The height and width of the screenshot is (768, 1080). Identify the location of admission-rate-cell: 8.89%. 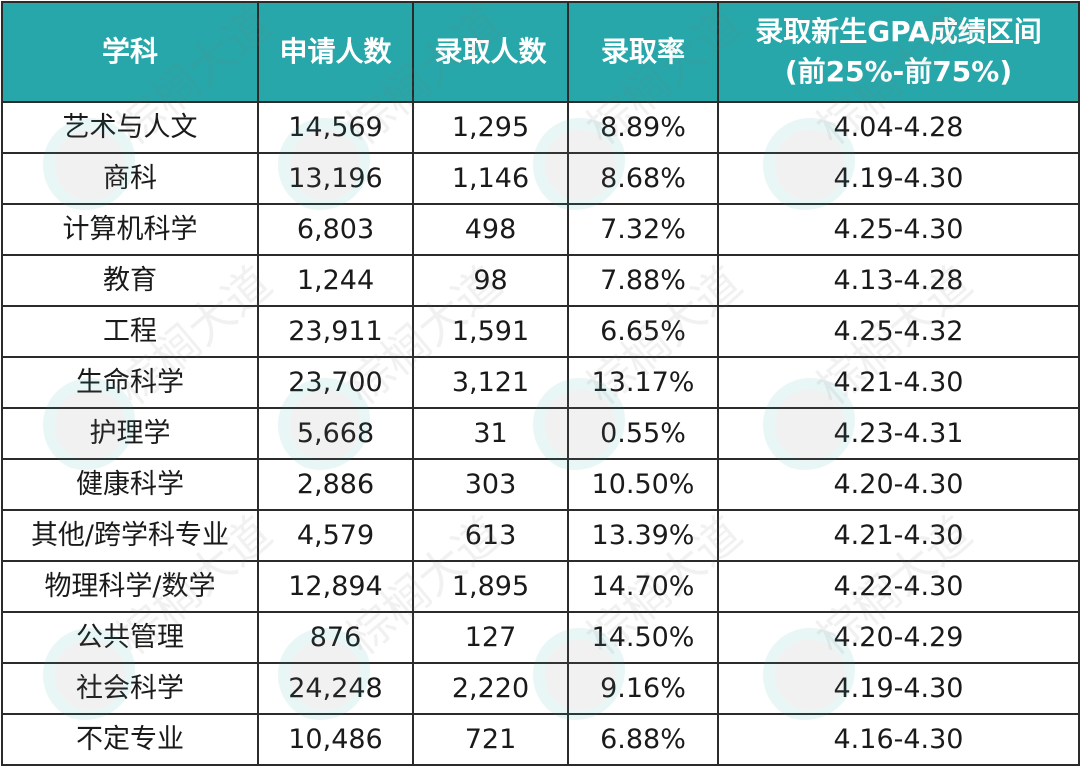
(643, 127).